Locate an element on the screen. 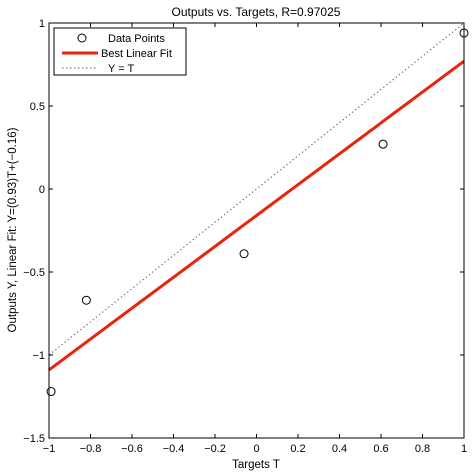  legend-label-best-fit: Best Linear Fit is located at coordinates (136, 54).